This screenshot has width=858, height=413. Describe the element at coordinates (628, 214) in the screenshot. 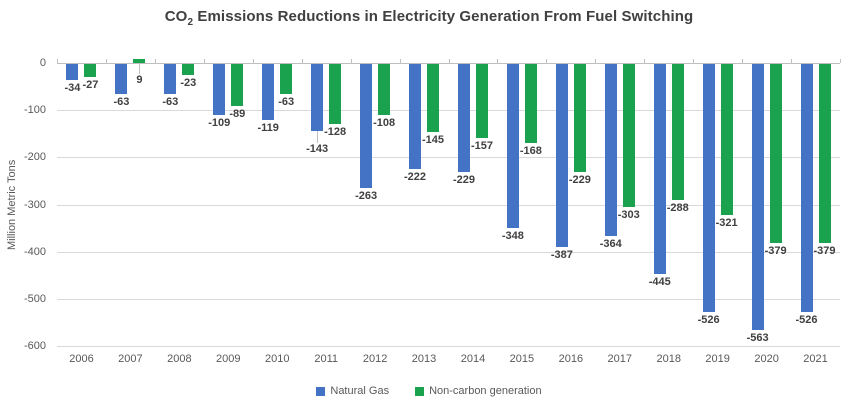

I see `data-label: -303` at that location.